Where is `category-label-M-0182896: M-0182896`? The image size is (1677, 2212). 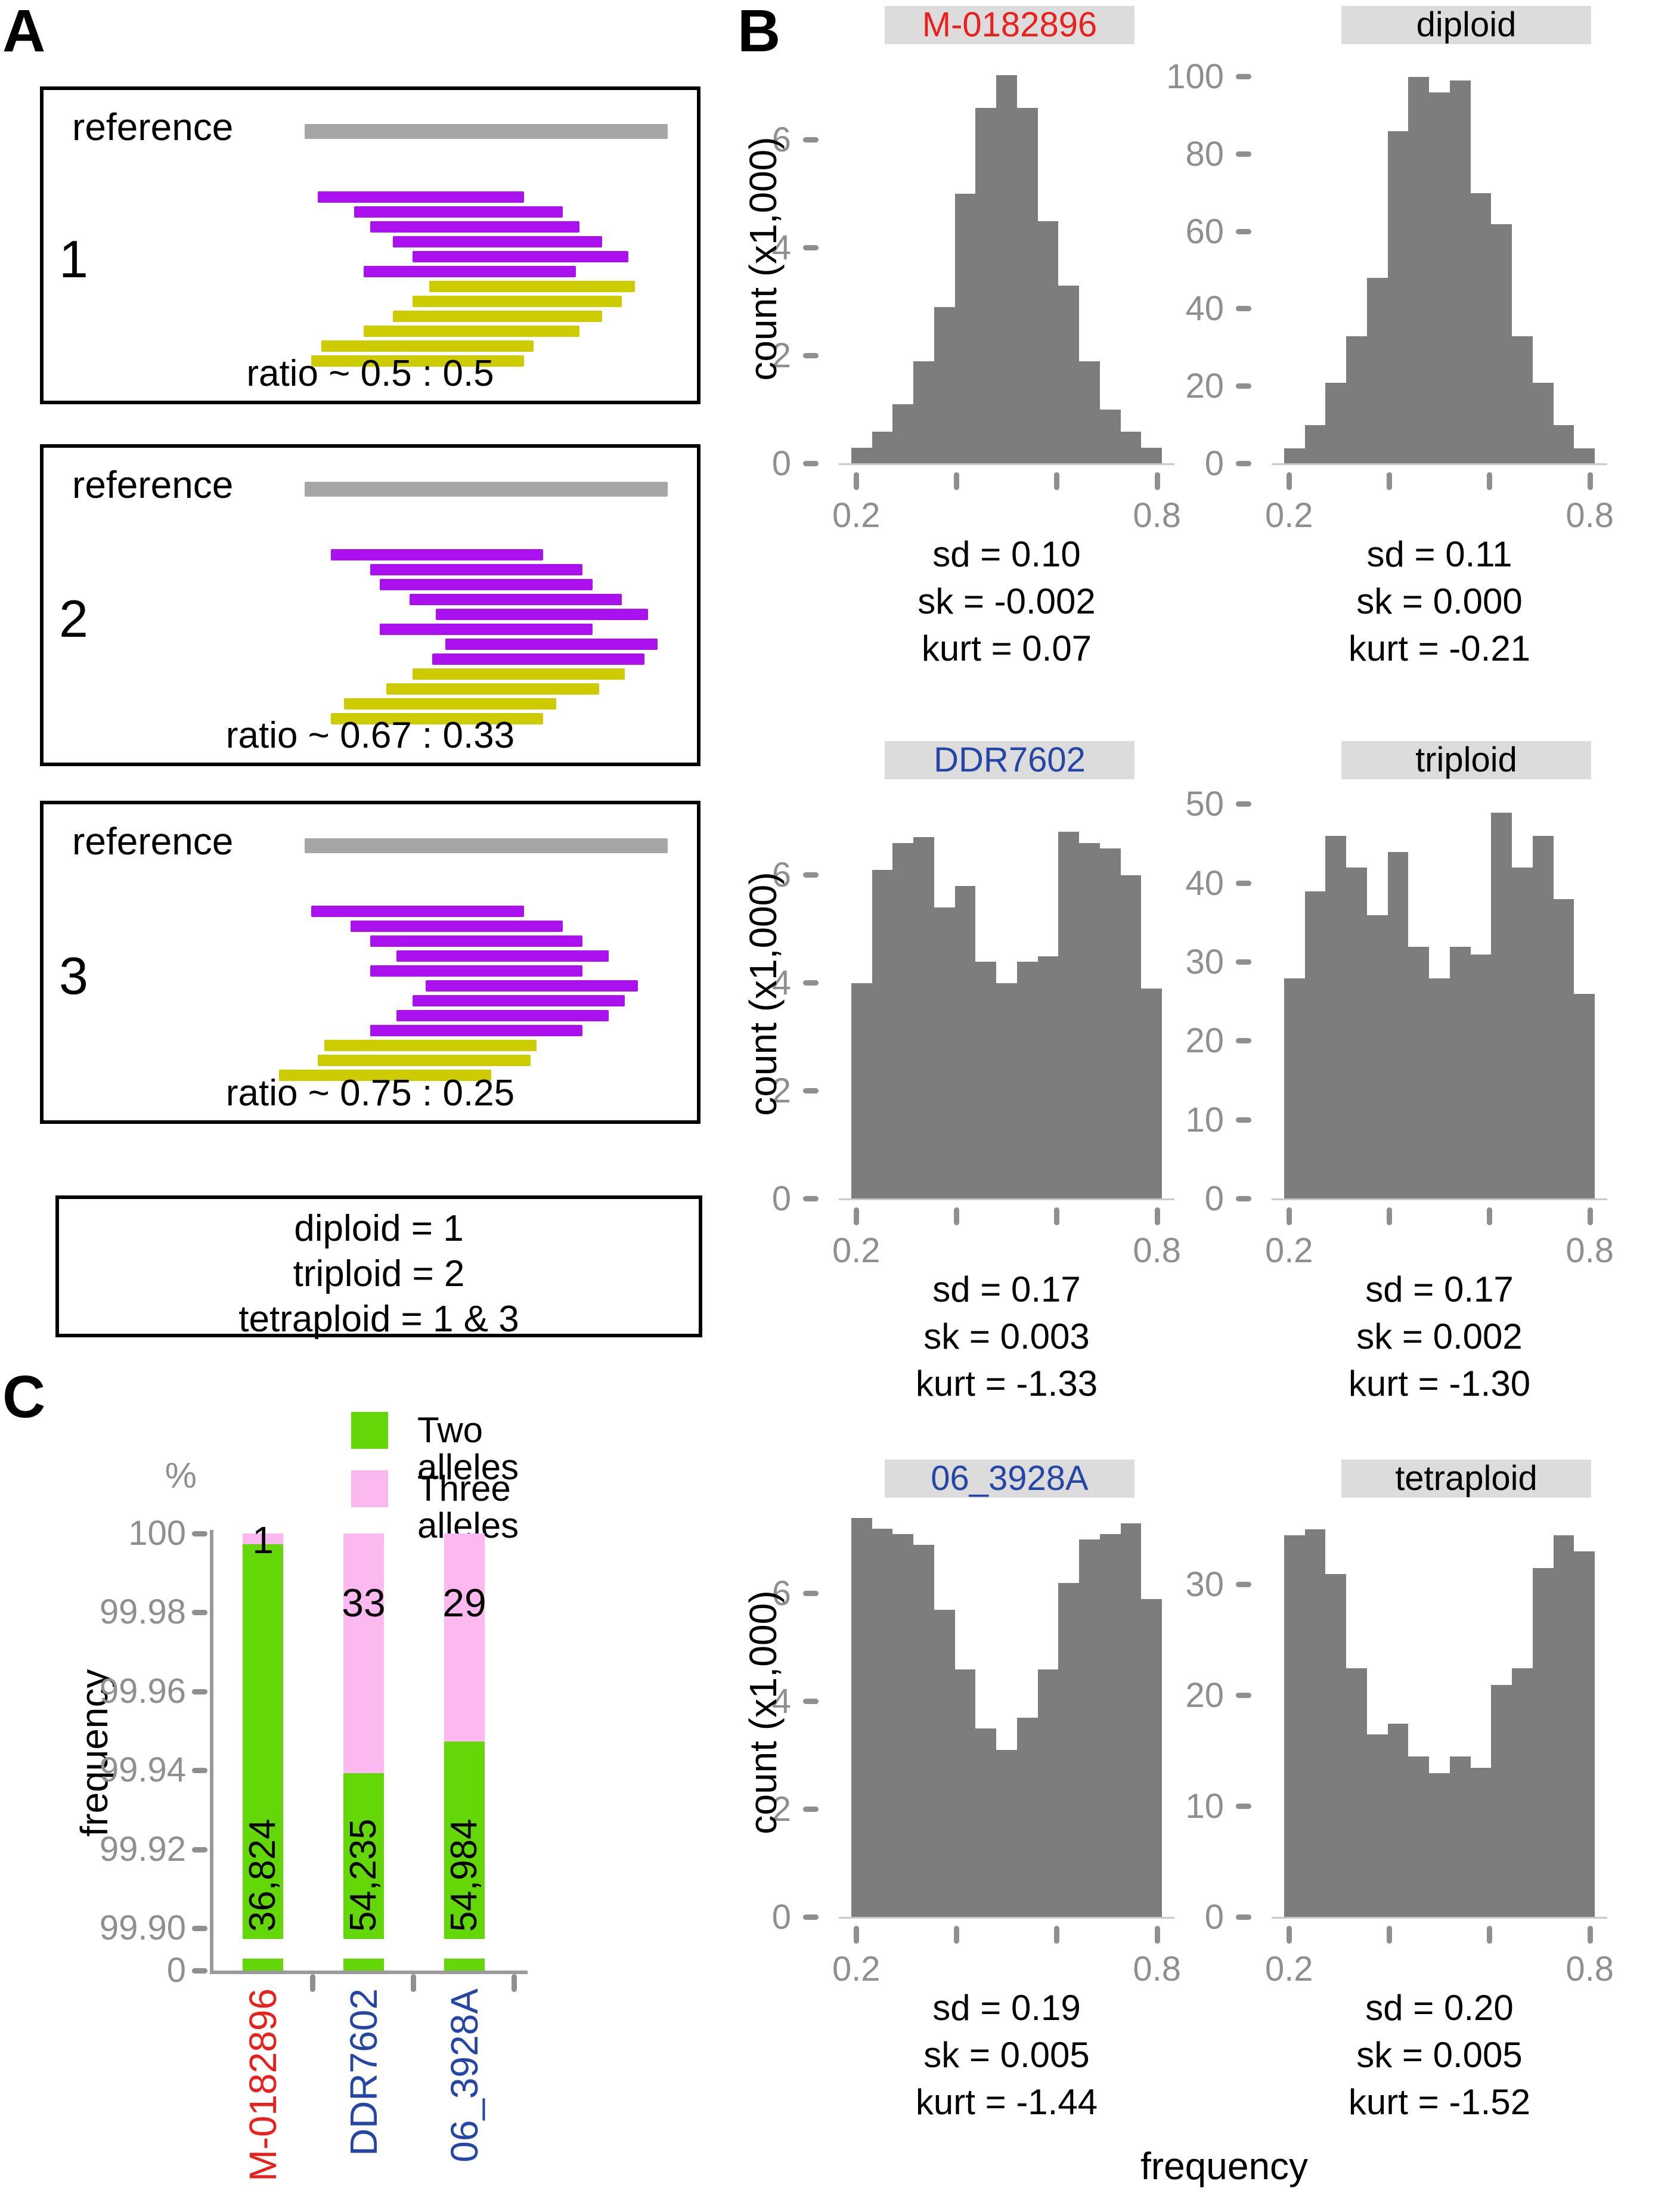 category-label-M-0182896: M-0182896 is located at coordinates (262, 2085).